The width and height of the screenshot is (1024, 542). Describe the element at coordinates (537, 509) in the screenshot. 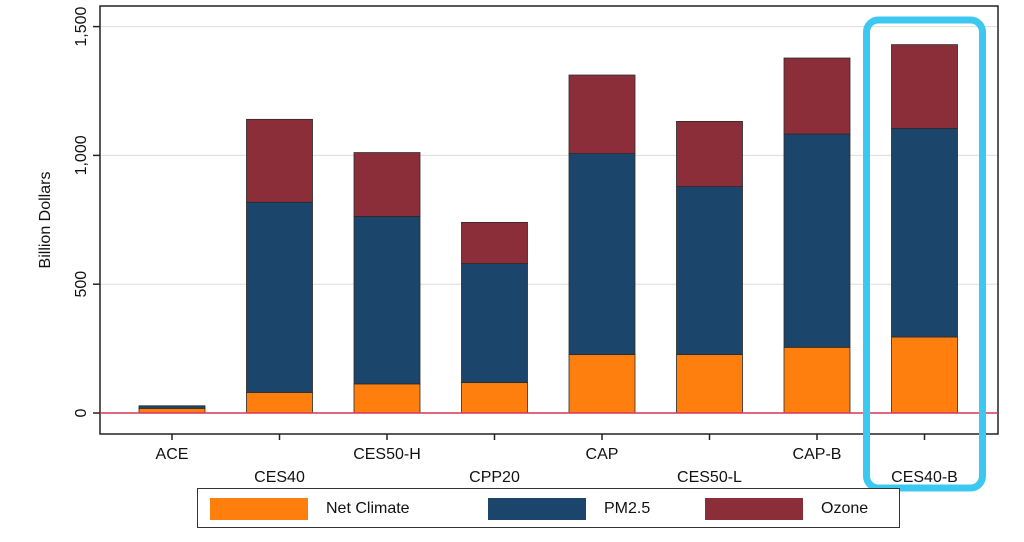

I see `legend-swatch-pm25` at that location.